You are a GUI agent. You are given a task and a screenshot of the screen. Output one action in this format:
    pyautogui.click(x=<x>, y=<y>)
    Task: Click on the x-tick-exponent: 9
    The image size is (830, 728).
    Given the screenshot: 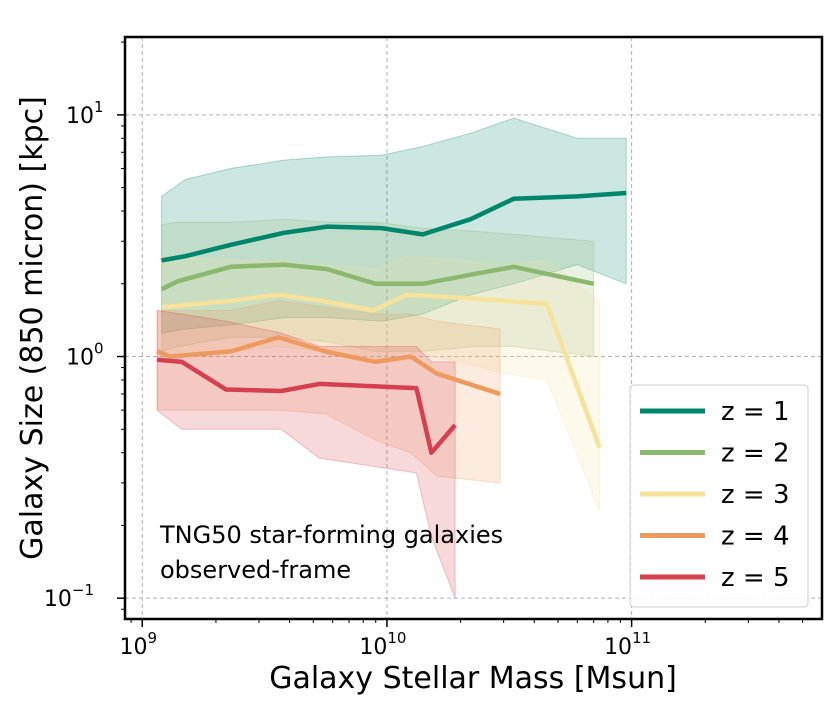 What is the action you would take?
    pyautogui.click(x=152, y=638)
    